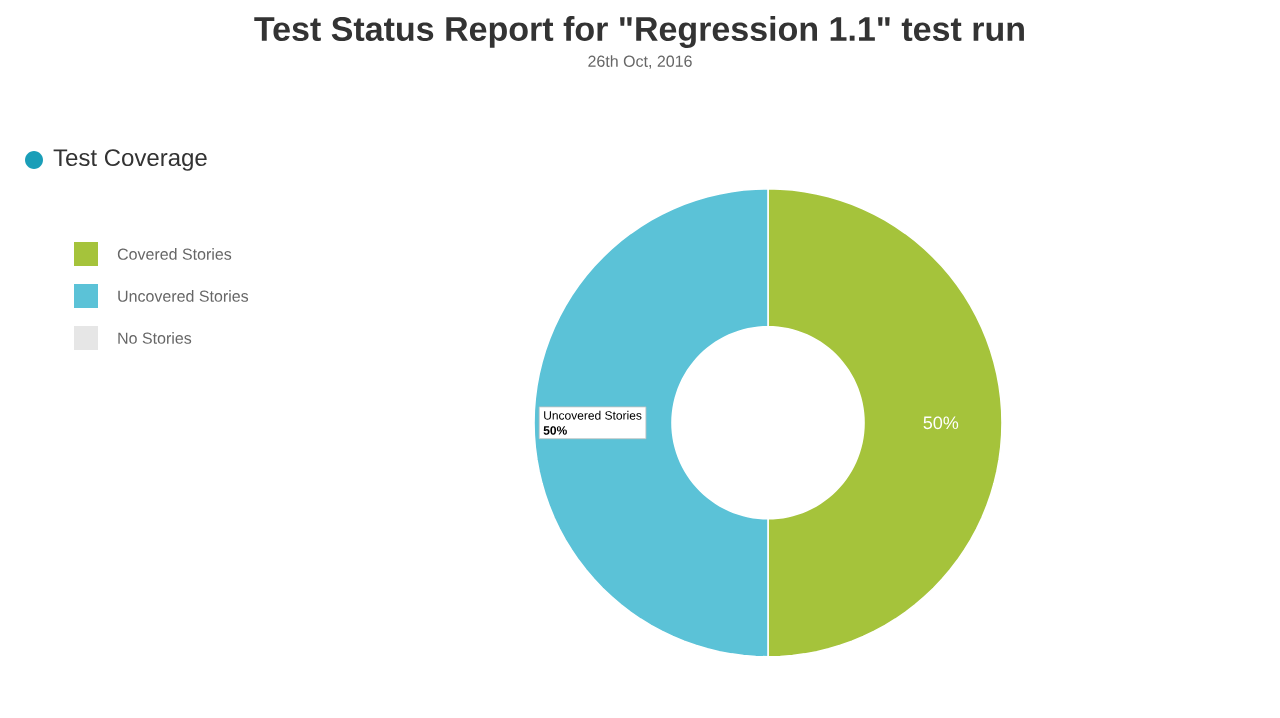 The width and height of the screenshot is (1280, 718). Describe the element at coordinates (183, 296) in the screenshot. I see `legend-label: Uncovered Stories` at that location.